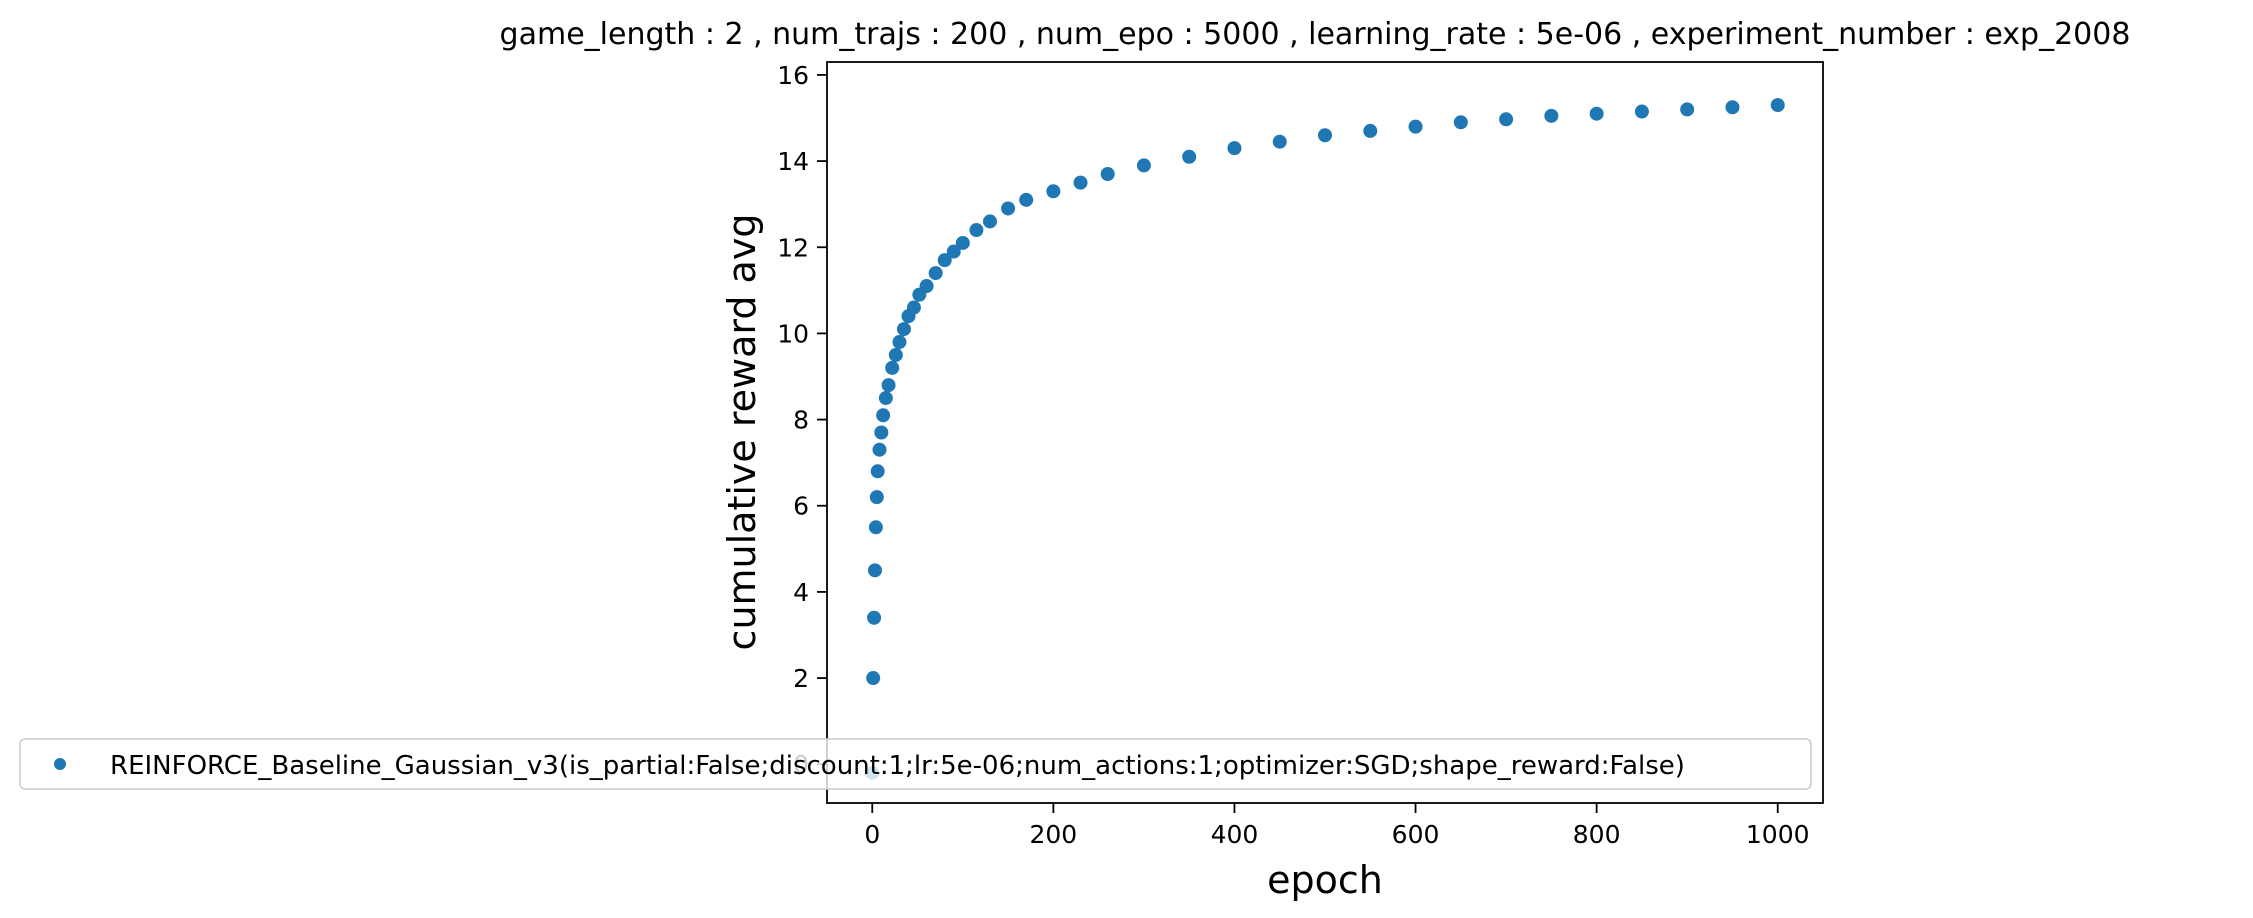  Describe the element at coordinates (801, 506) in the screenshot. I see `y-tick-label: 6` at that location.